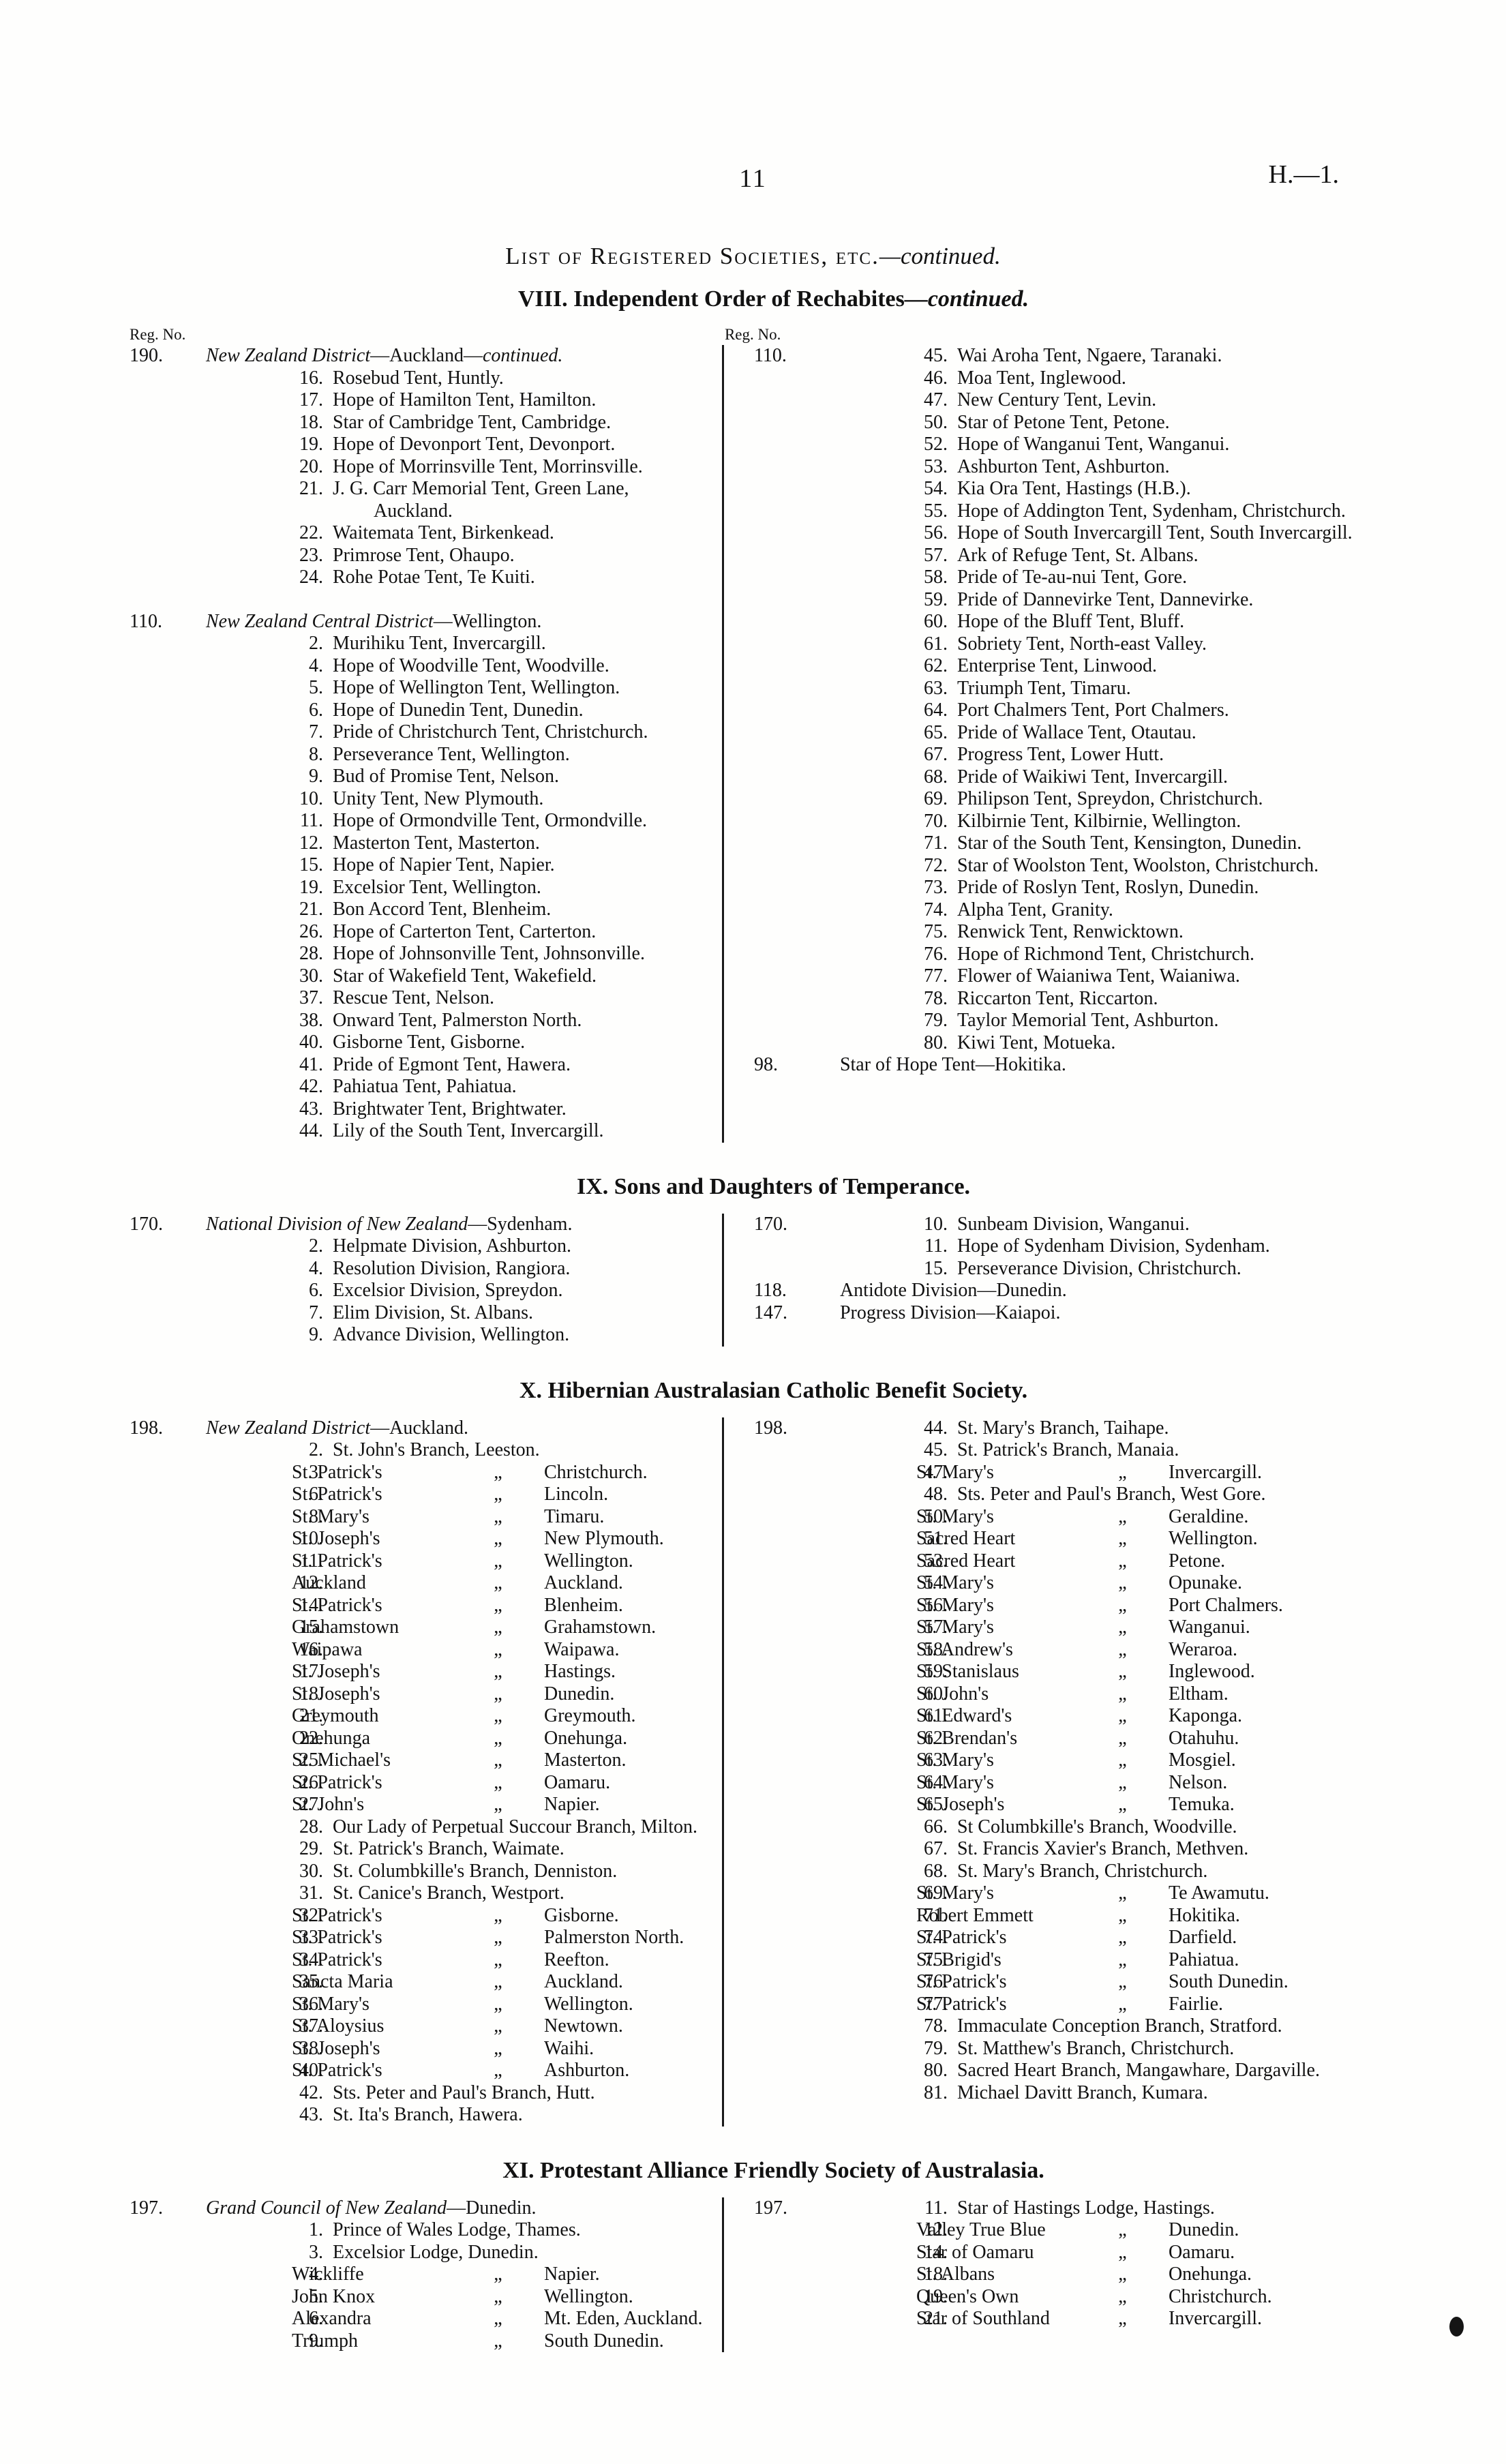 Image resolution: width=1506 pixels, height=2464 pixels. Describe the element at coordinates (311, 2026) in the screenshot. I see `item-number: 37.` at that location.